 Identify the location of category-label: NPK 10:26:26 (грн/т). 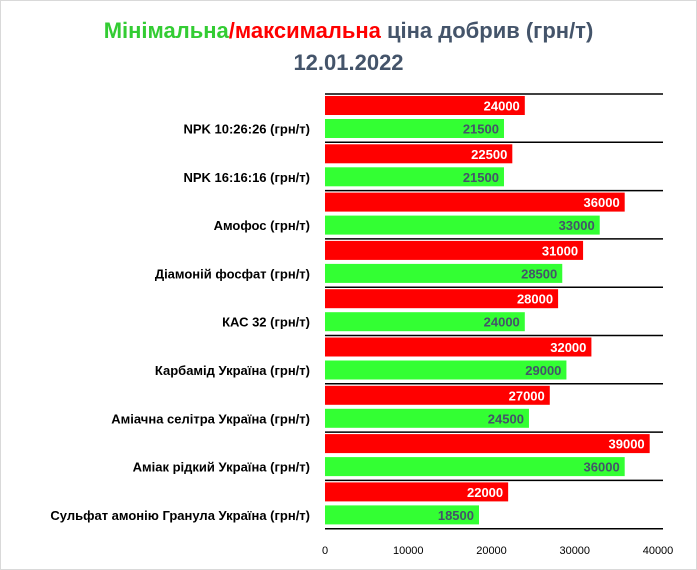
(246, 129).